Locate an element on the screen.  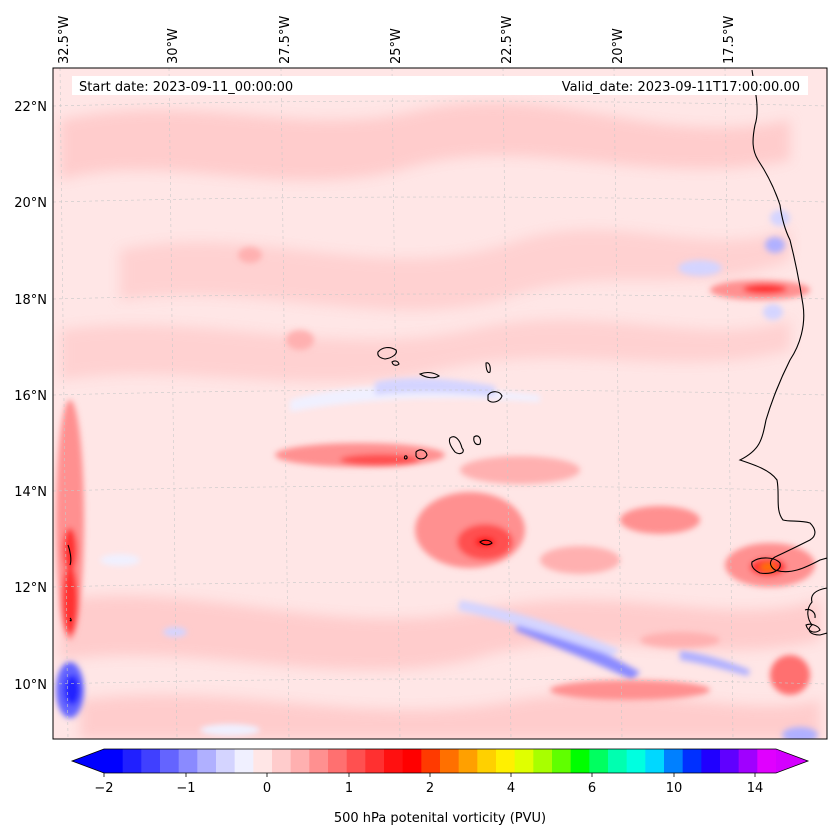
colorbar-title: 500 hPa potenital vorticity (PVU) is located at coordinates (440, 818).